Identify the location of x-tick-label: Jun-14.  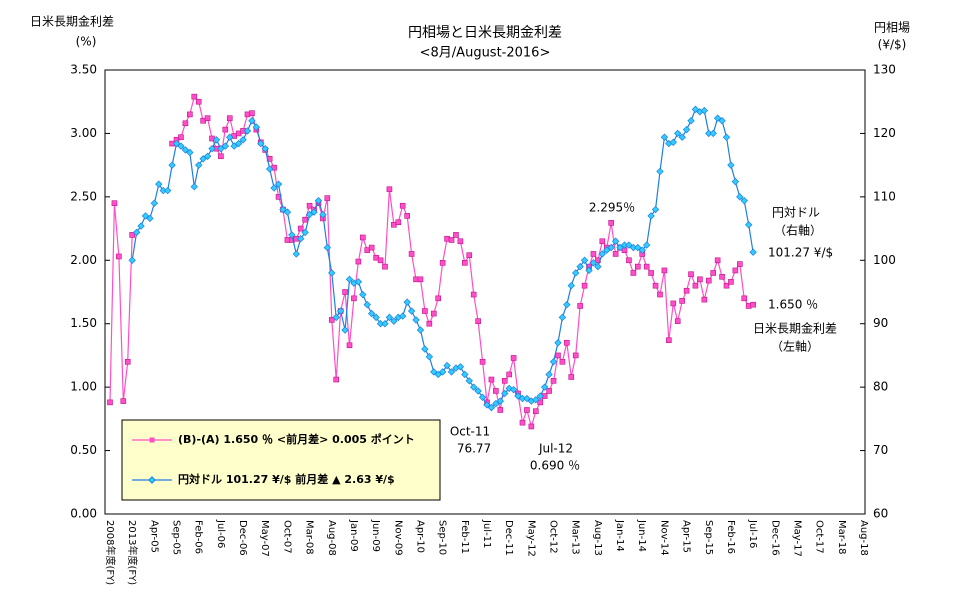
(641, 535).